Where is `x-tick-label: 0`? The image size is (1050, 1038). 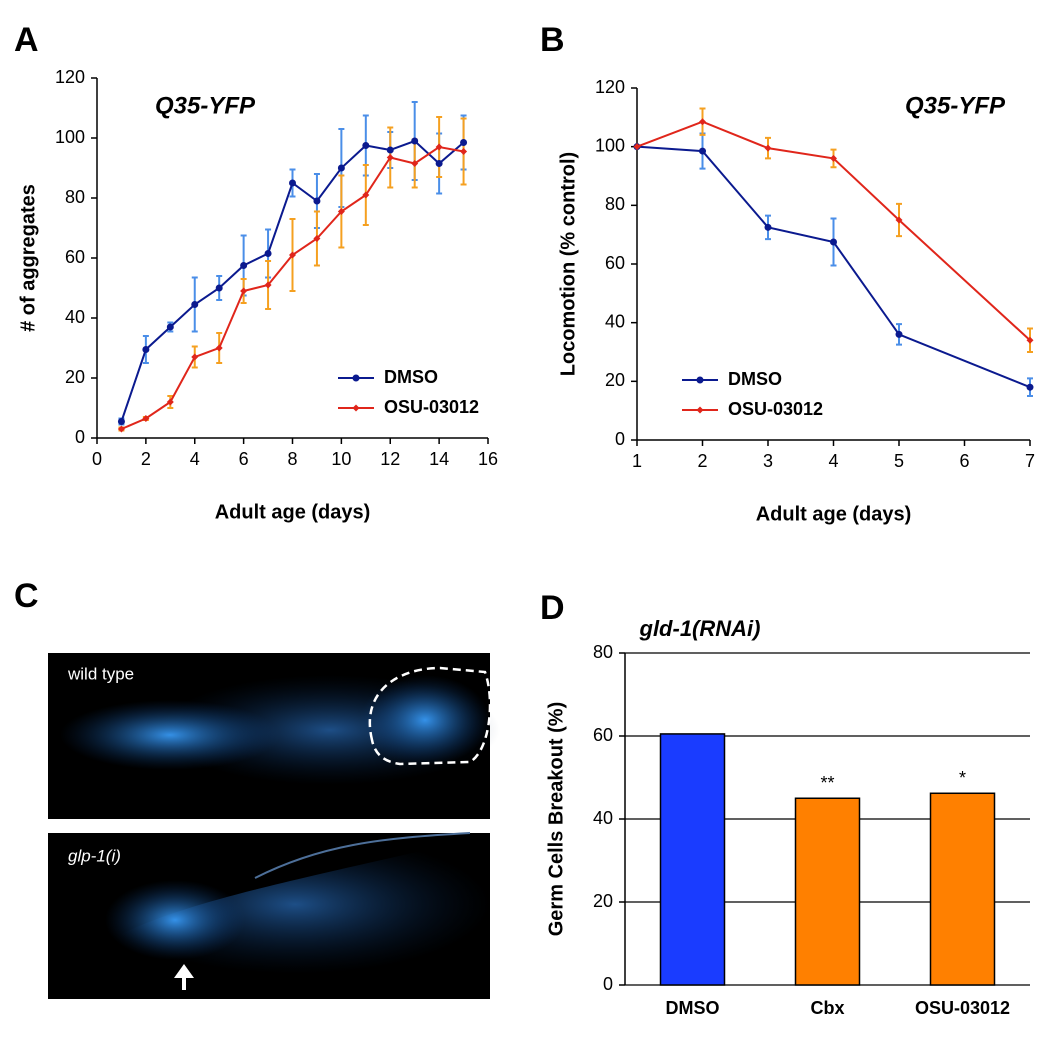
x-tick-label: 0 is located at coordinates (97, 459).